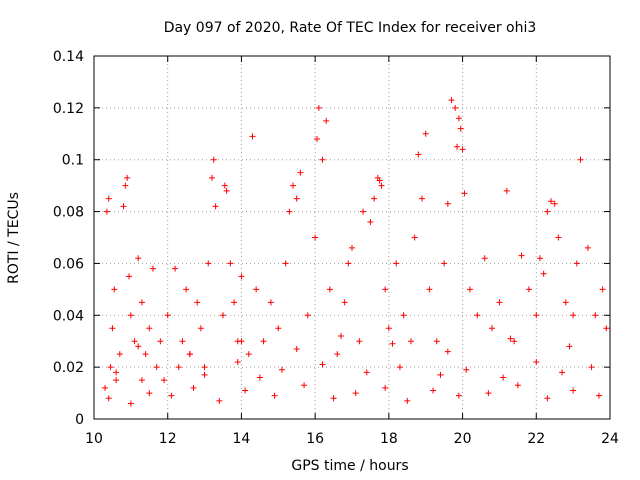  What do you see at coordinates (68, 213) in the screenshot?
I see `y-tick-label: 0.08` at bounding box center [68, 213].